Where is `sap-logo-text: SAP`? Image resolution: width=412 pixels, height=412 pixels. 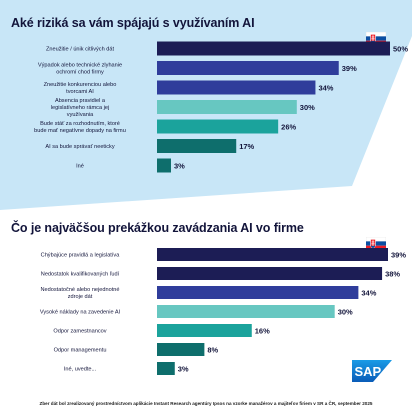
sap-logo-text: SAP is located at coordinates (368, 371).